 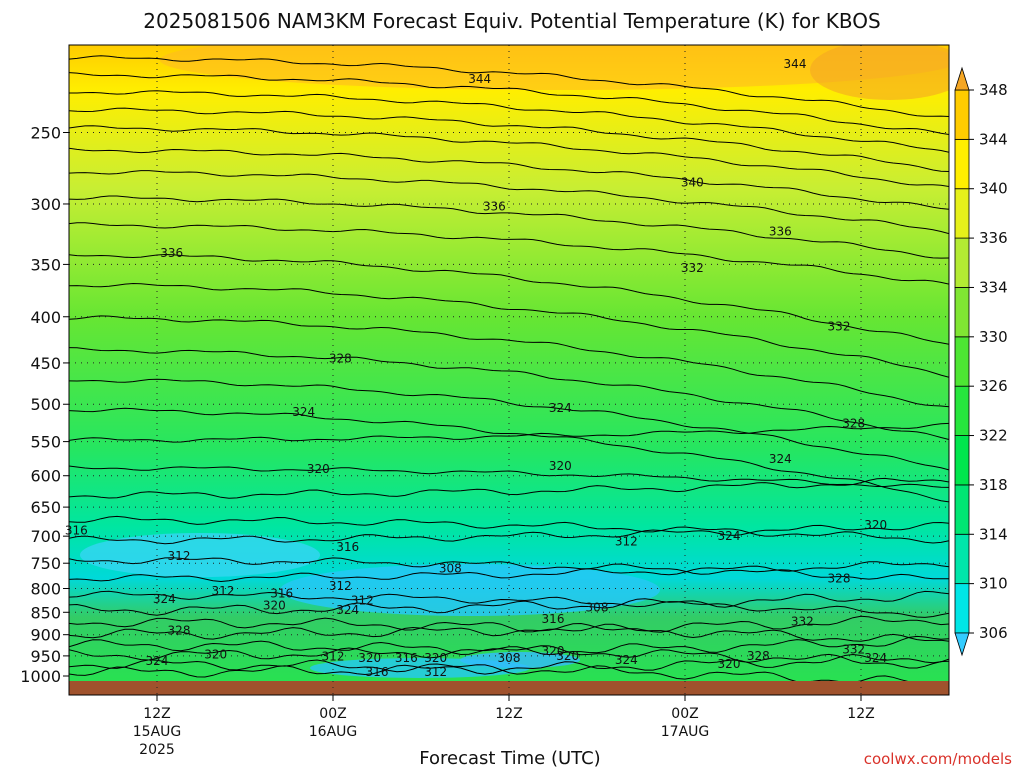 What do you see at coordinates (780, 232) in the screenshot?
I see `contour-label: 336` at bounding box center [780, 232].